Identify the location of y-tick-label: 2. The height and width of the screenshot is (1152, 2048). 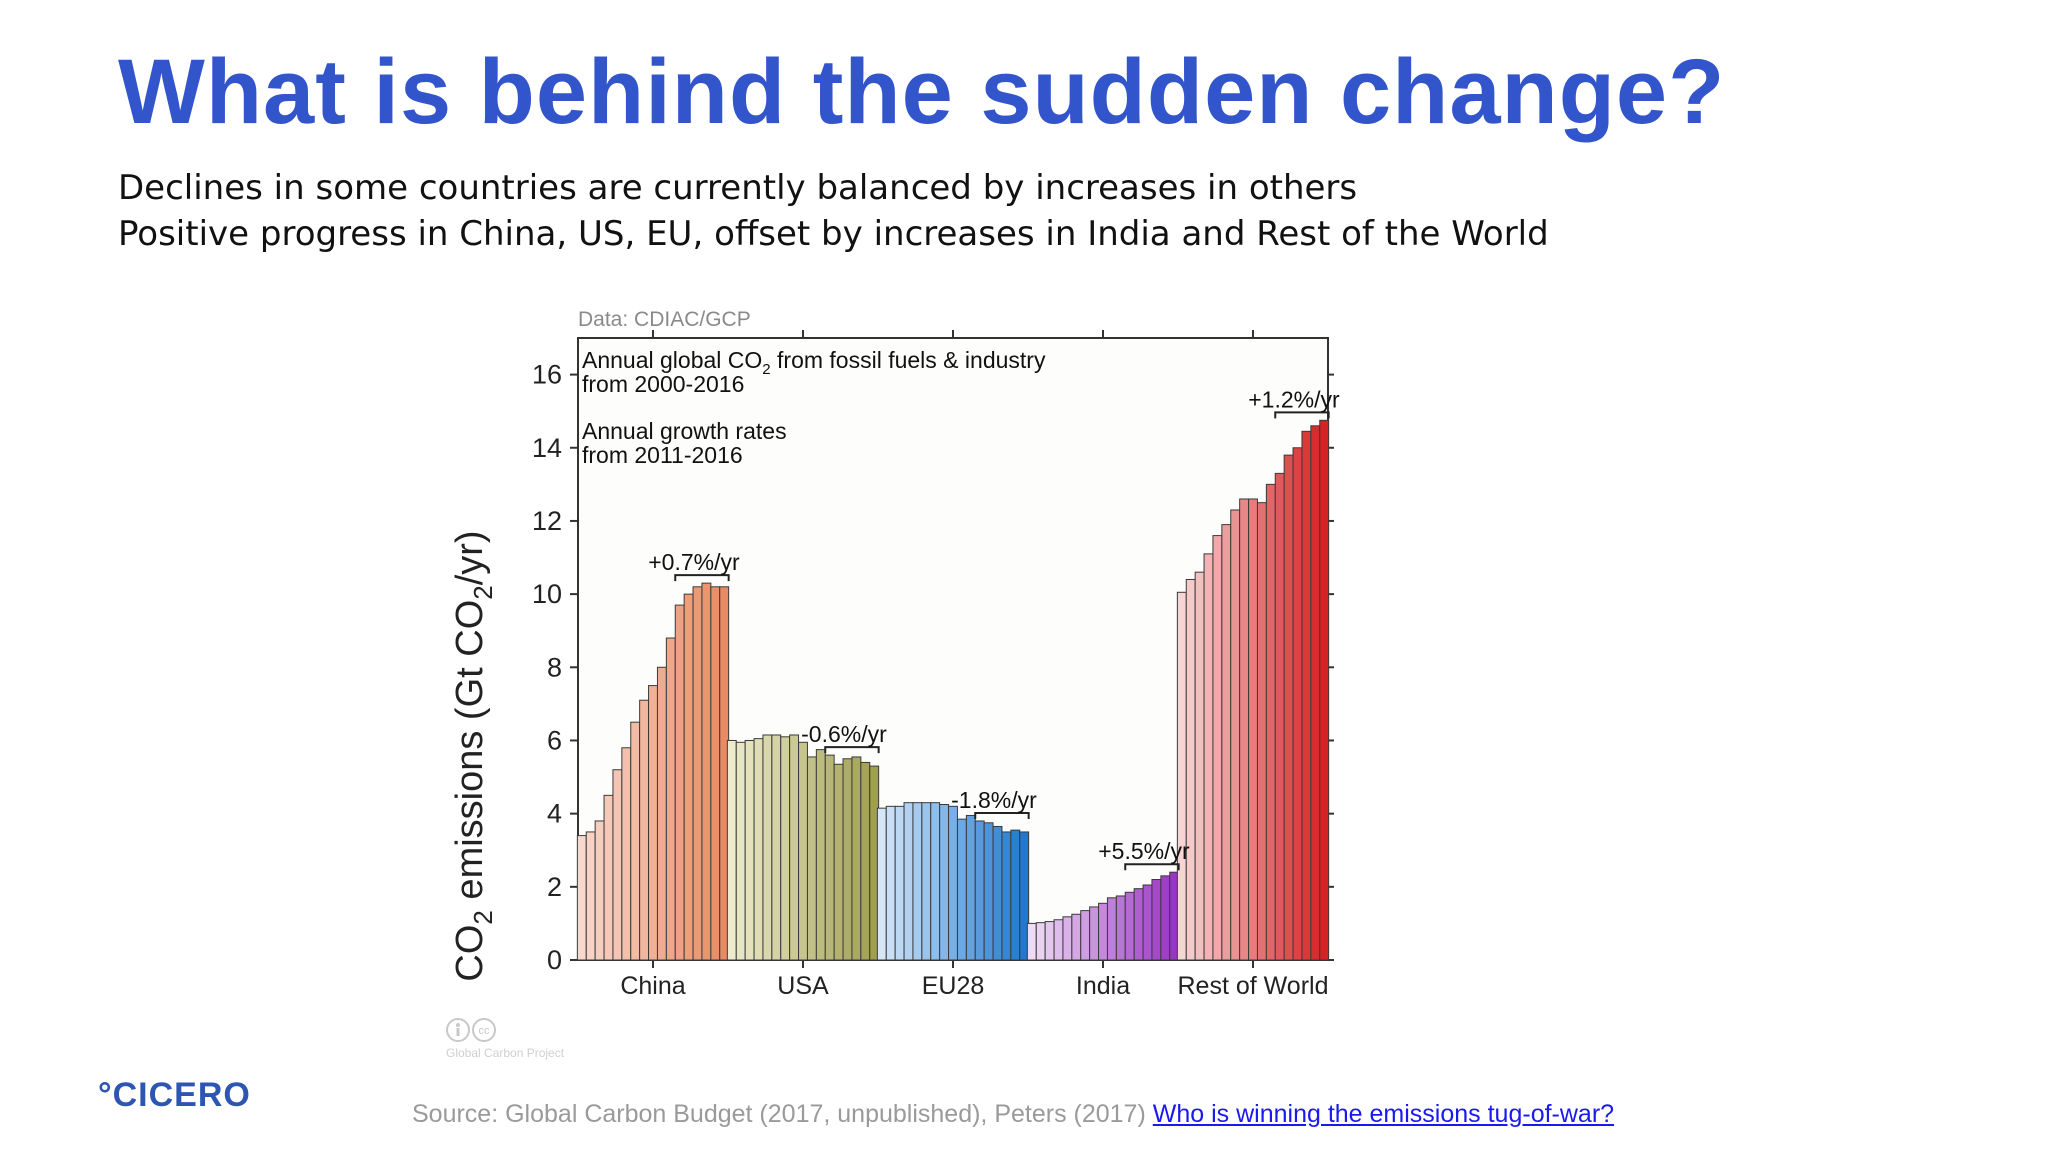
(554, 887).